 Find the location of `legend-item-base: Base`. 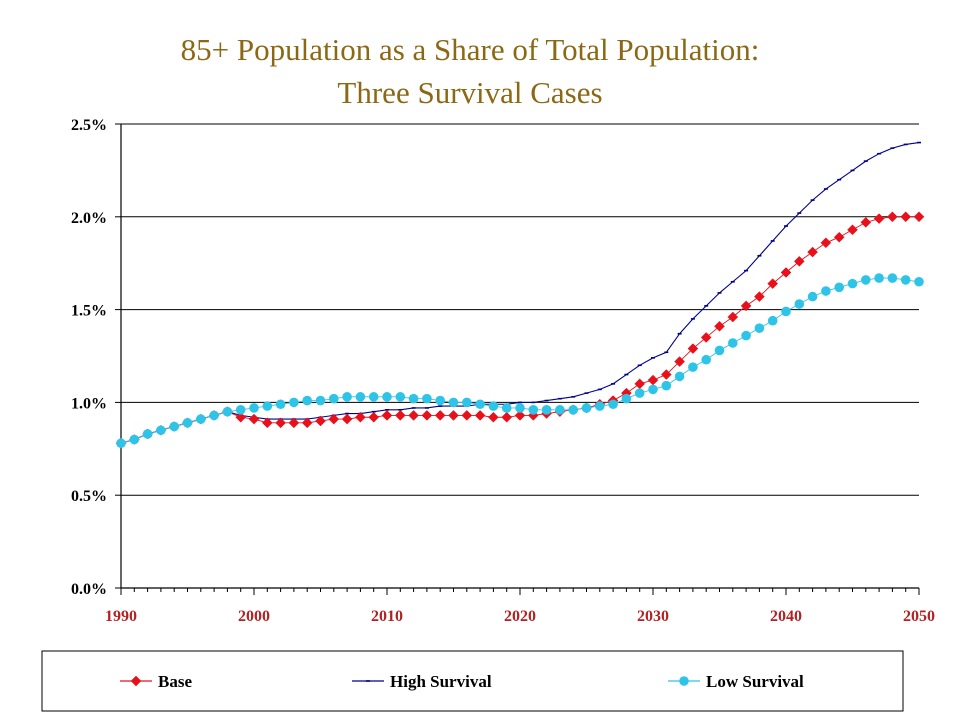

legend-item-base: Base is located at coordinates (156, 681).